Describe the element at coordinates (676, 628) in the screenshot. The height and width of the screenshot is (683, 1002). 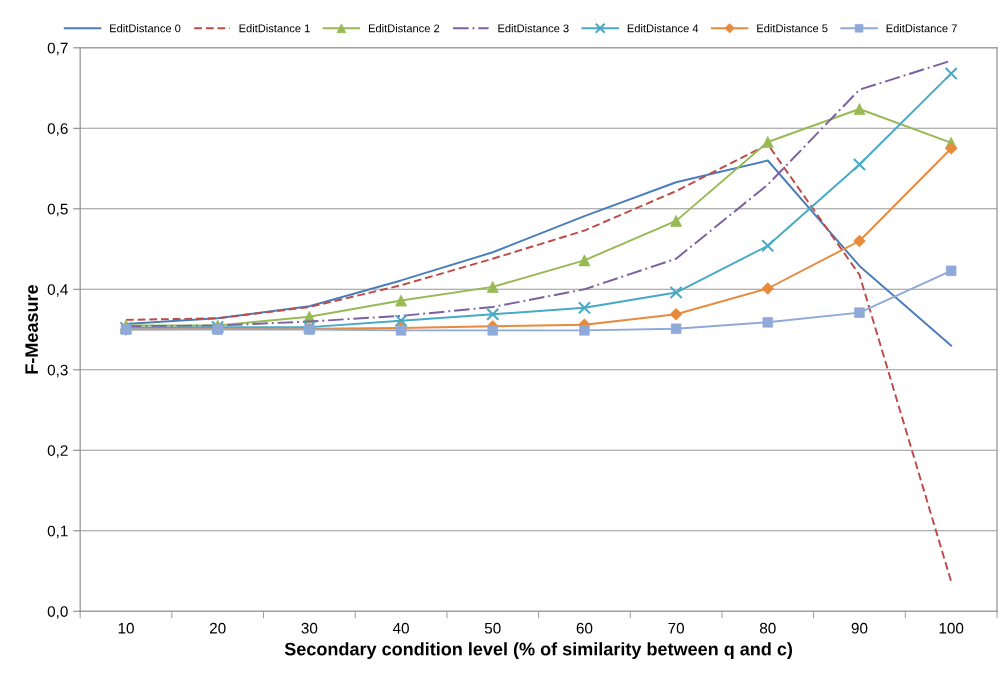
I see `x-tick-label: 70` at that location.